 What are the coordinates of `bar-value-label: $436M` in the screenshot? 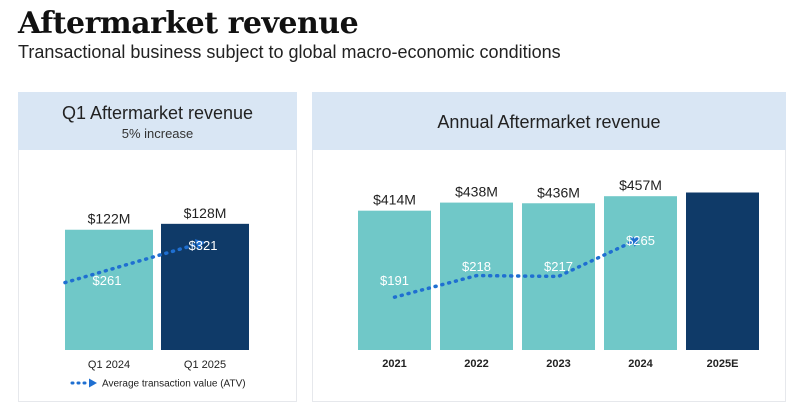 It's located at (558, 192).